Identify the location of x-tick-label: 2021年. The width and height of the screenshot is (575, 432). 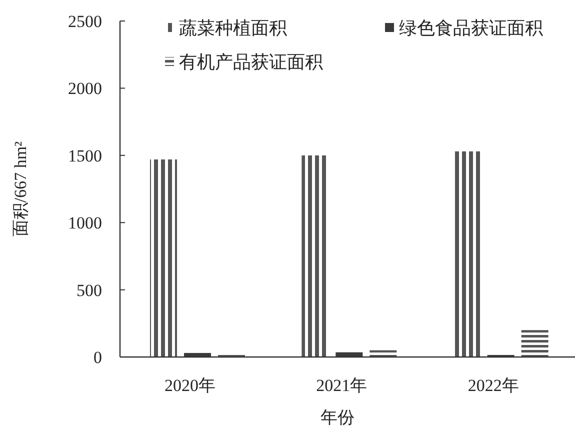
(342, 385).